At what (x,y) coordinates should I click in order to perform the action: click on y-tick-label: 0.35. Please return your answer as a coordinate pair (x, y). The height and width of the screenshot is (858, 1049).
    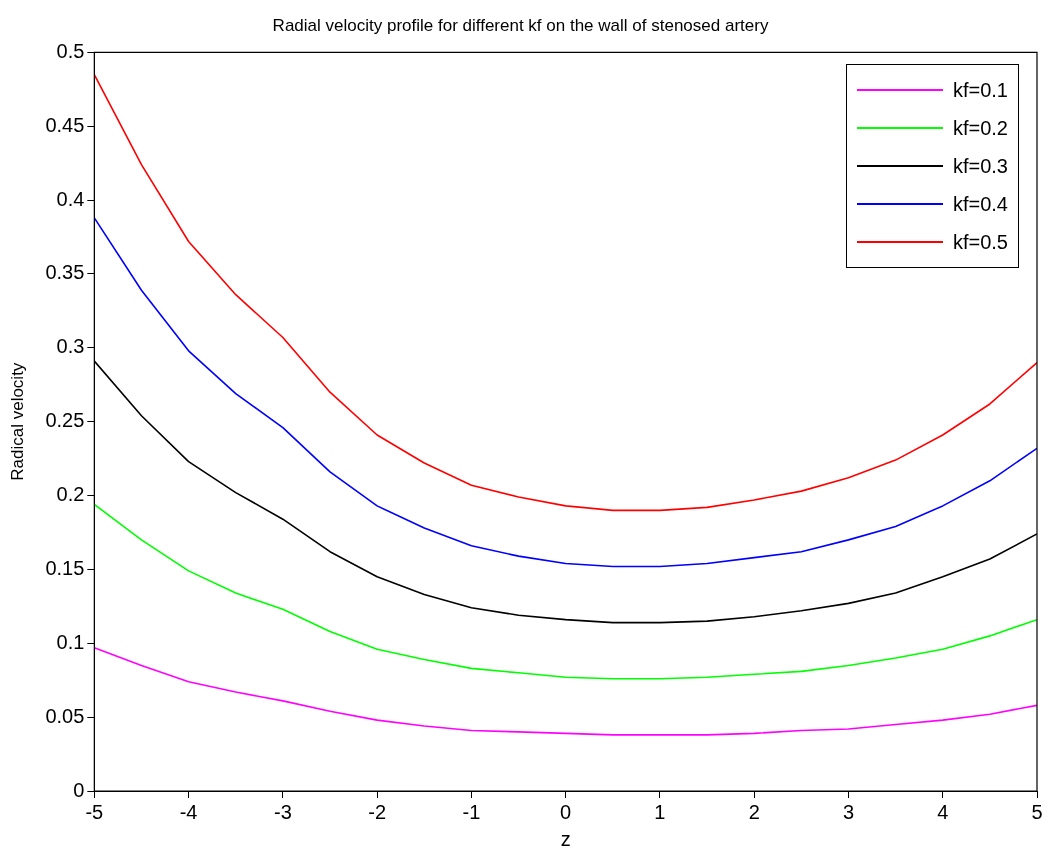
    Looking at the image, I should click on (65, 272).